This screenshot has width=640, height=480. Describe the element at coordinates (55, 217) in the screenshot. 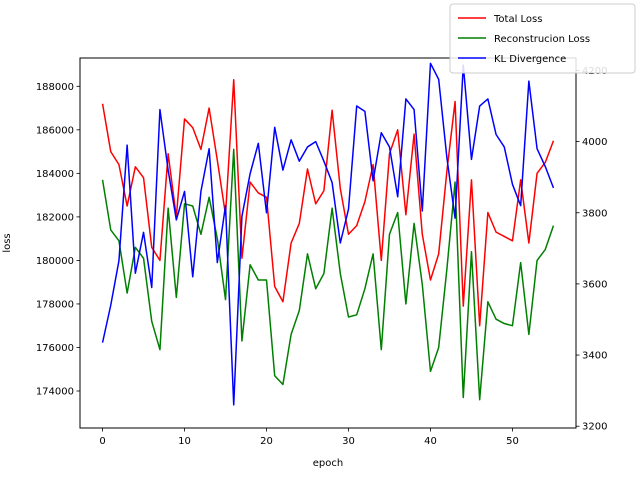

I see `y-tick-label: 182000` at that location.